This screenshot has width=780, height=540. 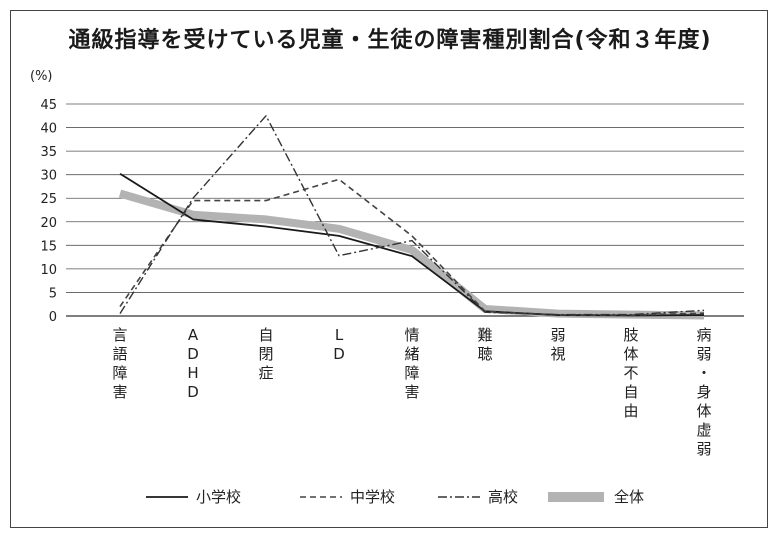 I want to click on y-tick-label: 35, so click(x=48, y=152).